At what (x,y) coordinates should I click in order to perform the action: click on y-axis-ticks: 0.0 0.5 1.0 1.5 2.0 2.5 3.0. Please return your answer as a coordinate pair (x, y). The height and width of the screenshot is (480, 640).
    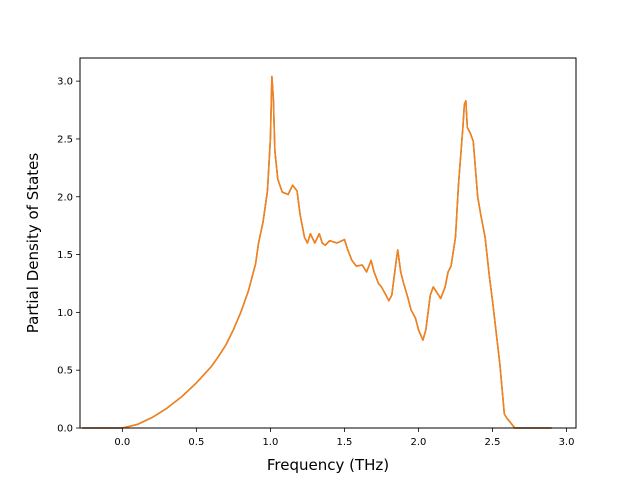
    Looking at the image, I should click on (68, 256).